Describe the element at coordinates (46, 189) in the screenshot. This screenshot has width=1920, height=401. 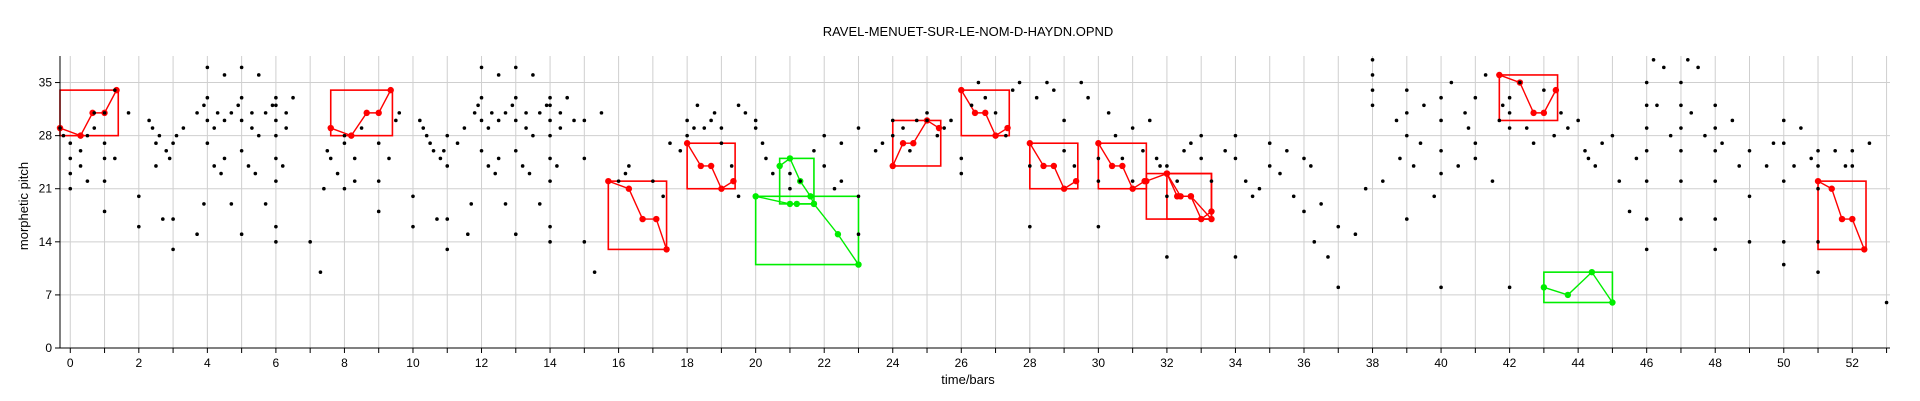
I see `y-tick-label: 21` at that location.